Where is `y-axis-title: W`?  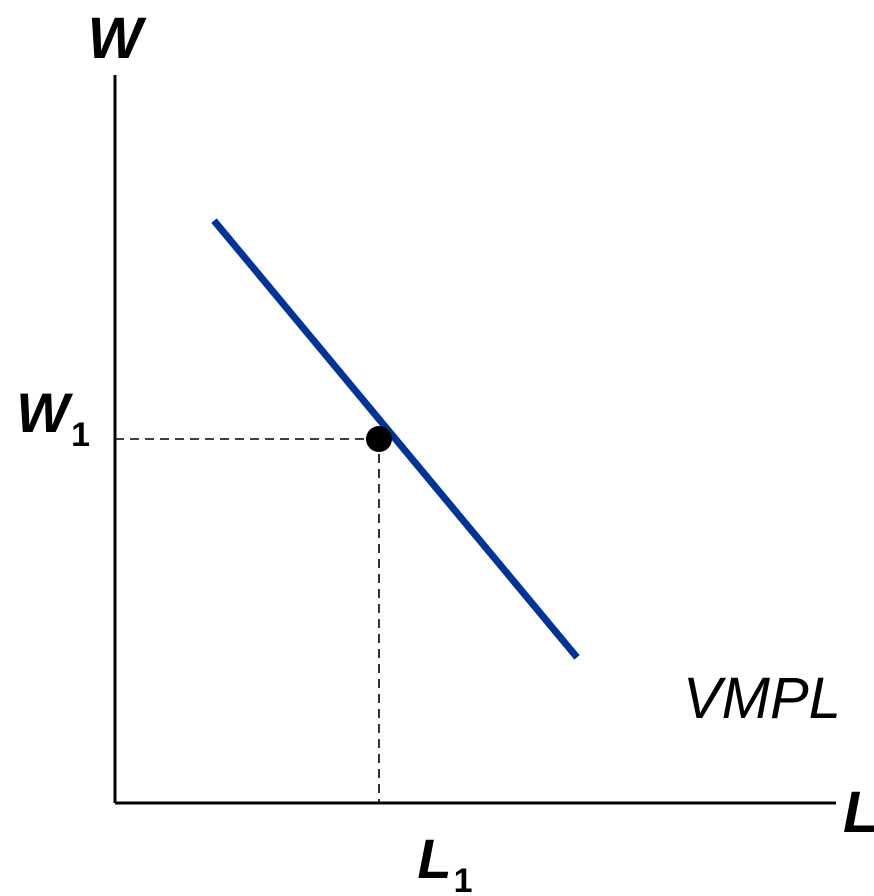
y-axis-title: W is located at coordinates (117, 38).